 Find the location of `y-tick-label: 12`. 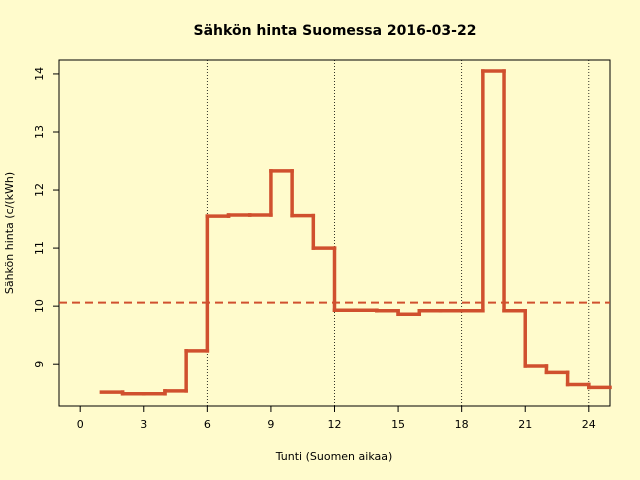

y-tick-label: 12 is located at coordinates (39, 190).